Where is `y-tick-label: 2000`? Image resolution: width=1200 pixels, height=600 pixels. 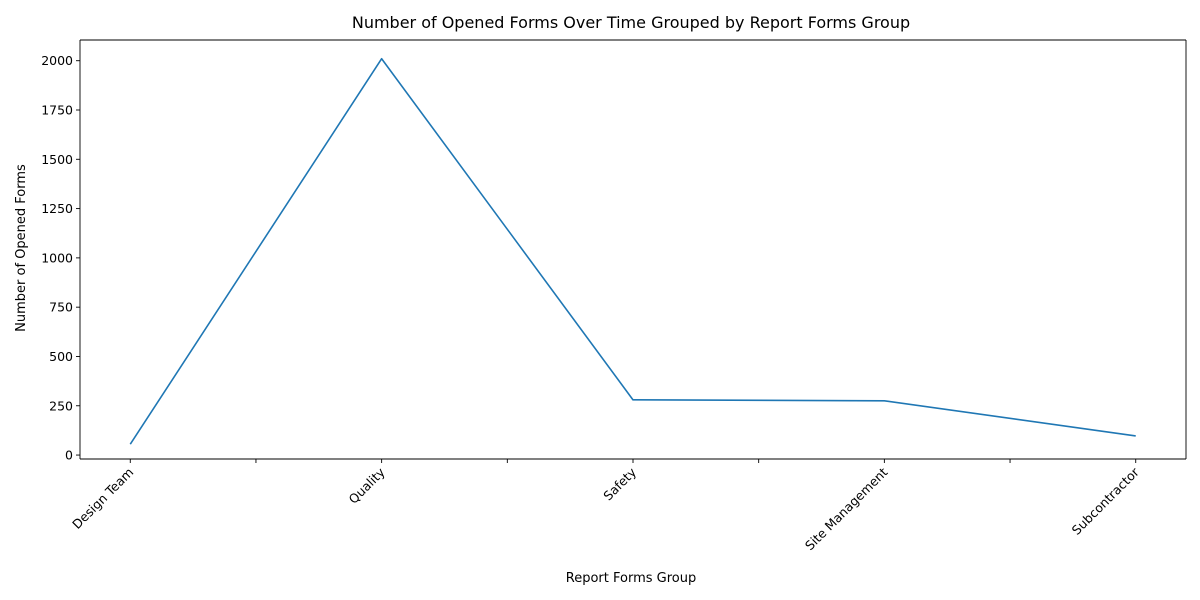 y-tick-label: 2000 is located at coordinates (57, 60).